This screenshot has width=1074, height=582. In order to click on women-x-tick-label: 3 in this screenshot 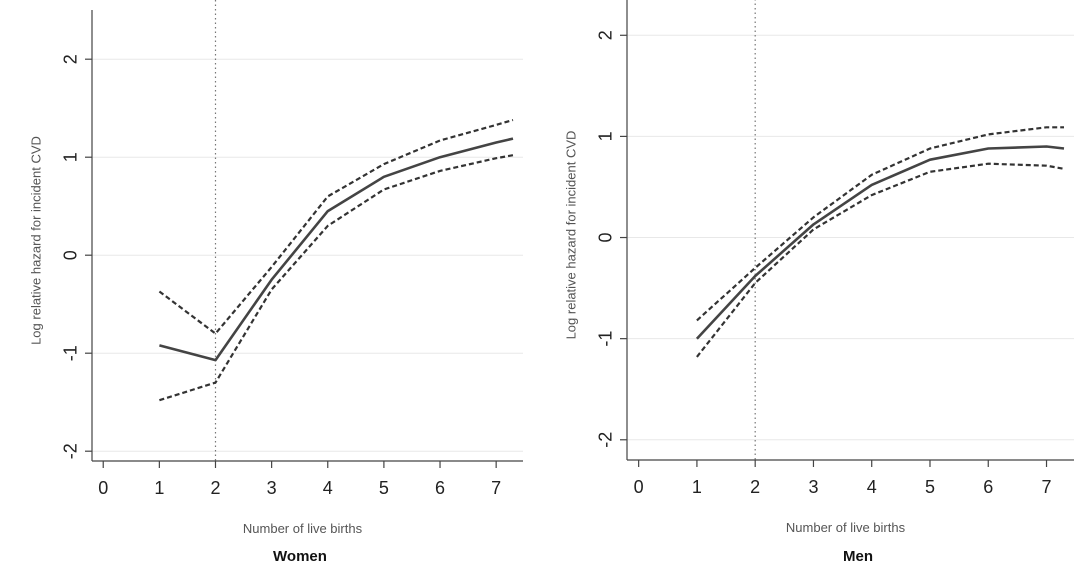, I will do `click(272, 488)`.